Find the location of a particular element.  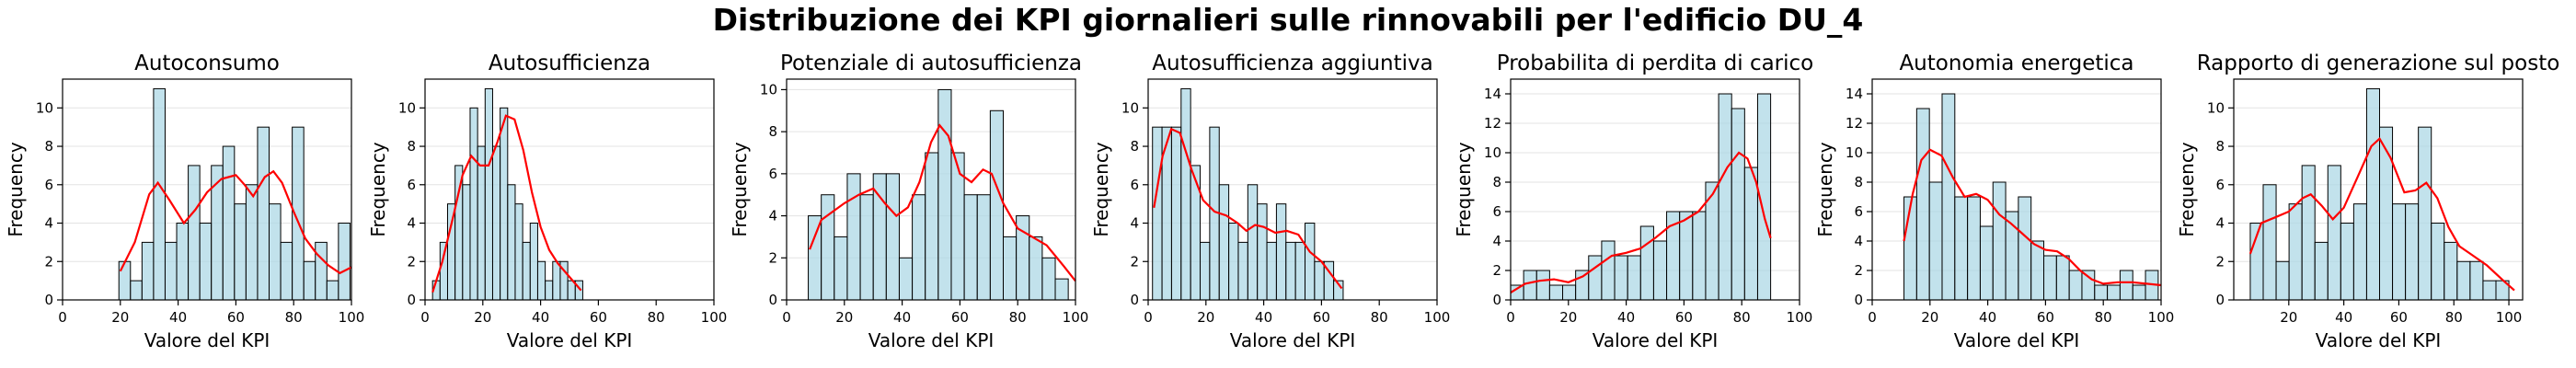

panel-title: Autoconsumo is located at coordinates (207, 63).